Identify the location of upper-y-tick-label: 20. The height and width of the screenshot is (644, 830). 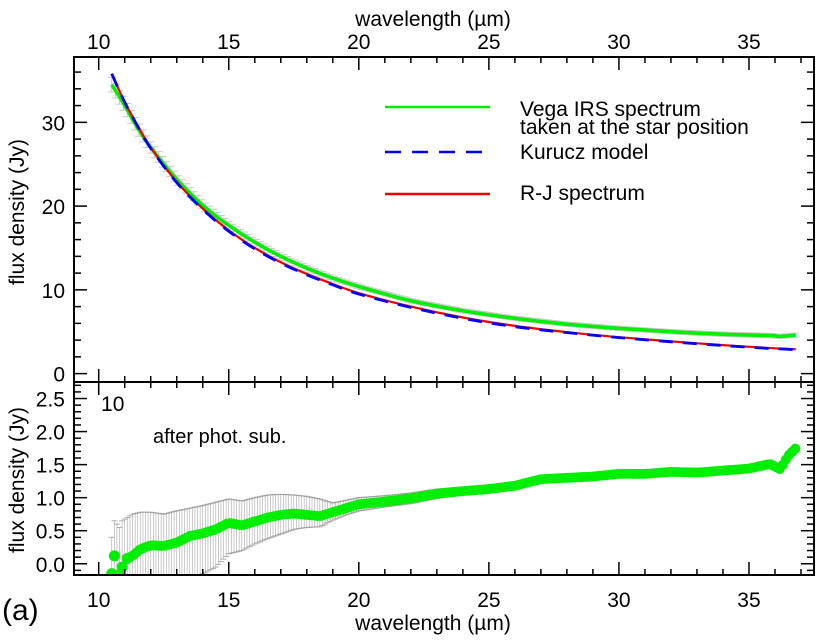
(53, 207).